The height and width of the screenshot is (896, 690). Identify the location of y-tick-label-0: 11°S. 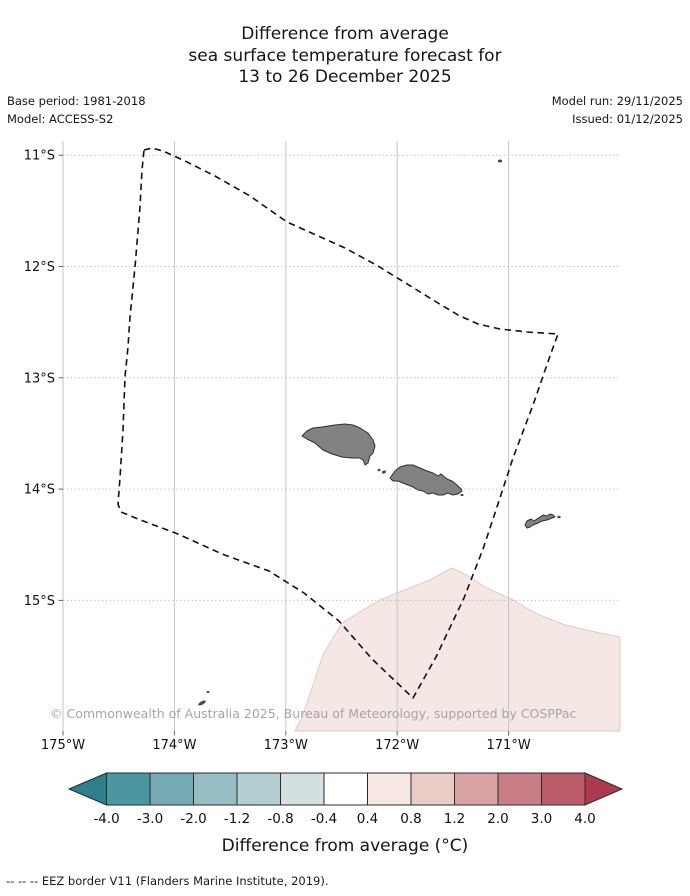
(39, 156).